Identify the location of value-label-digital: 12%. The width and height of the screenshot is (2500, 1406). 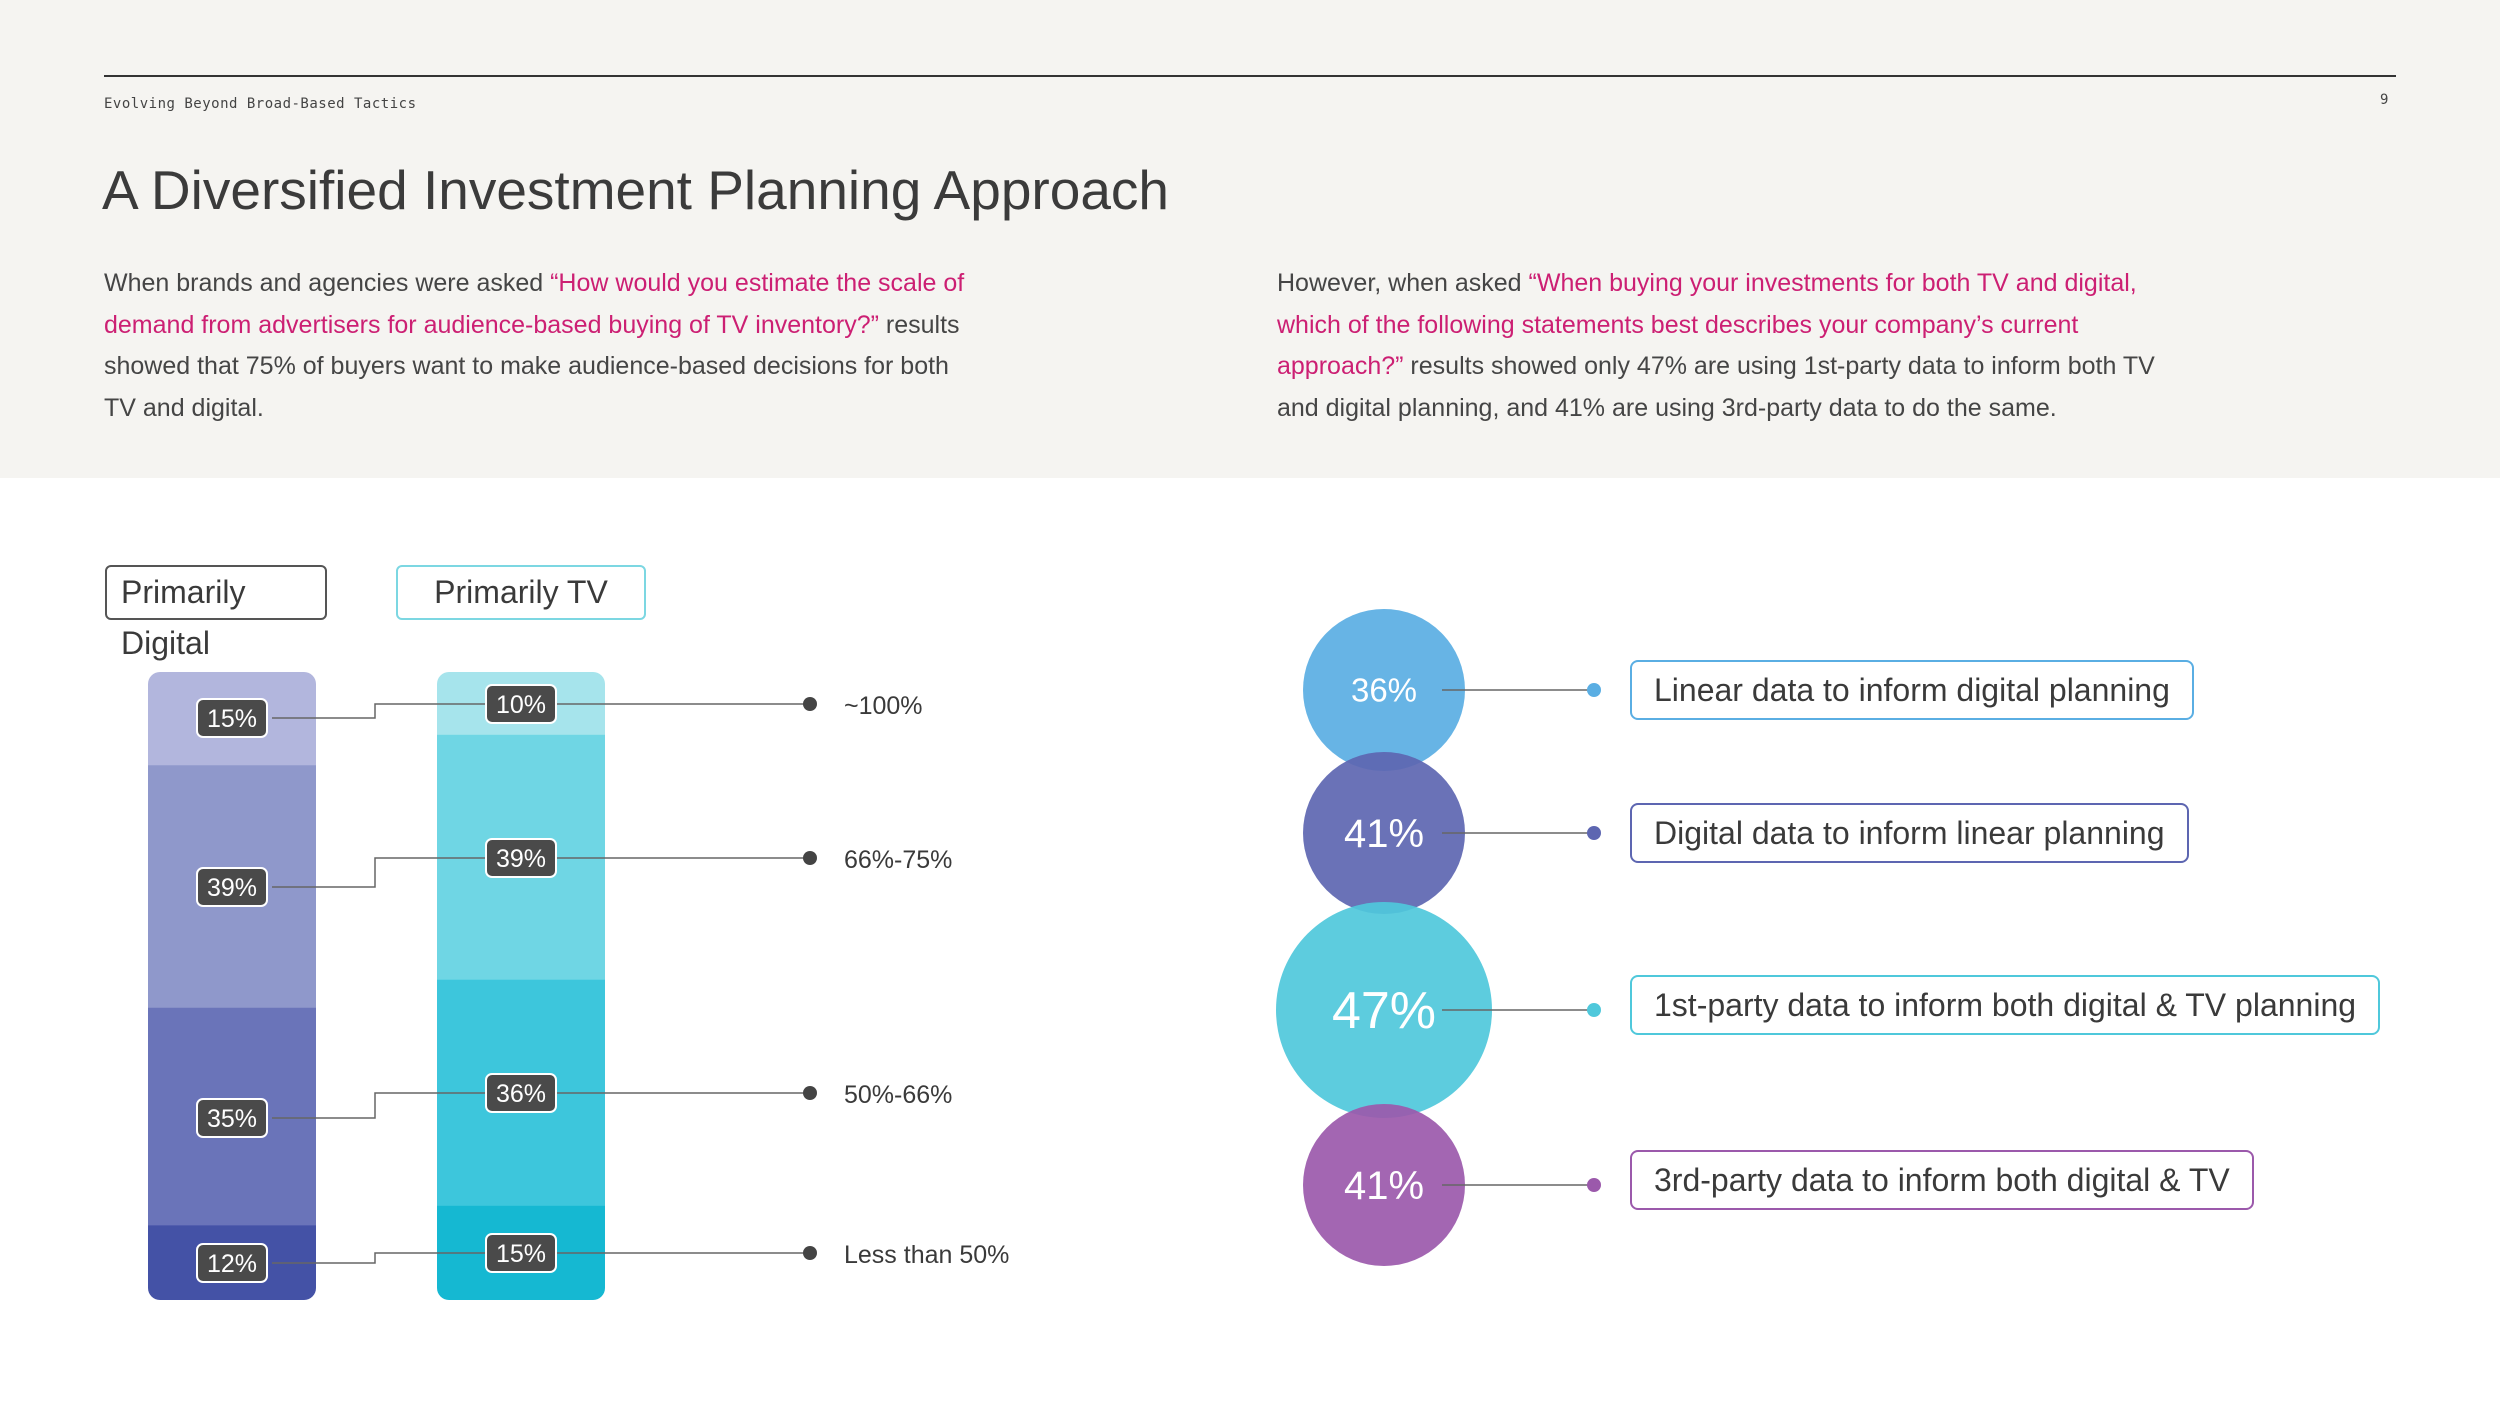
(232, 1264).